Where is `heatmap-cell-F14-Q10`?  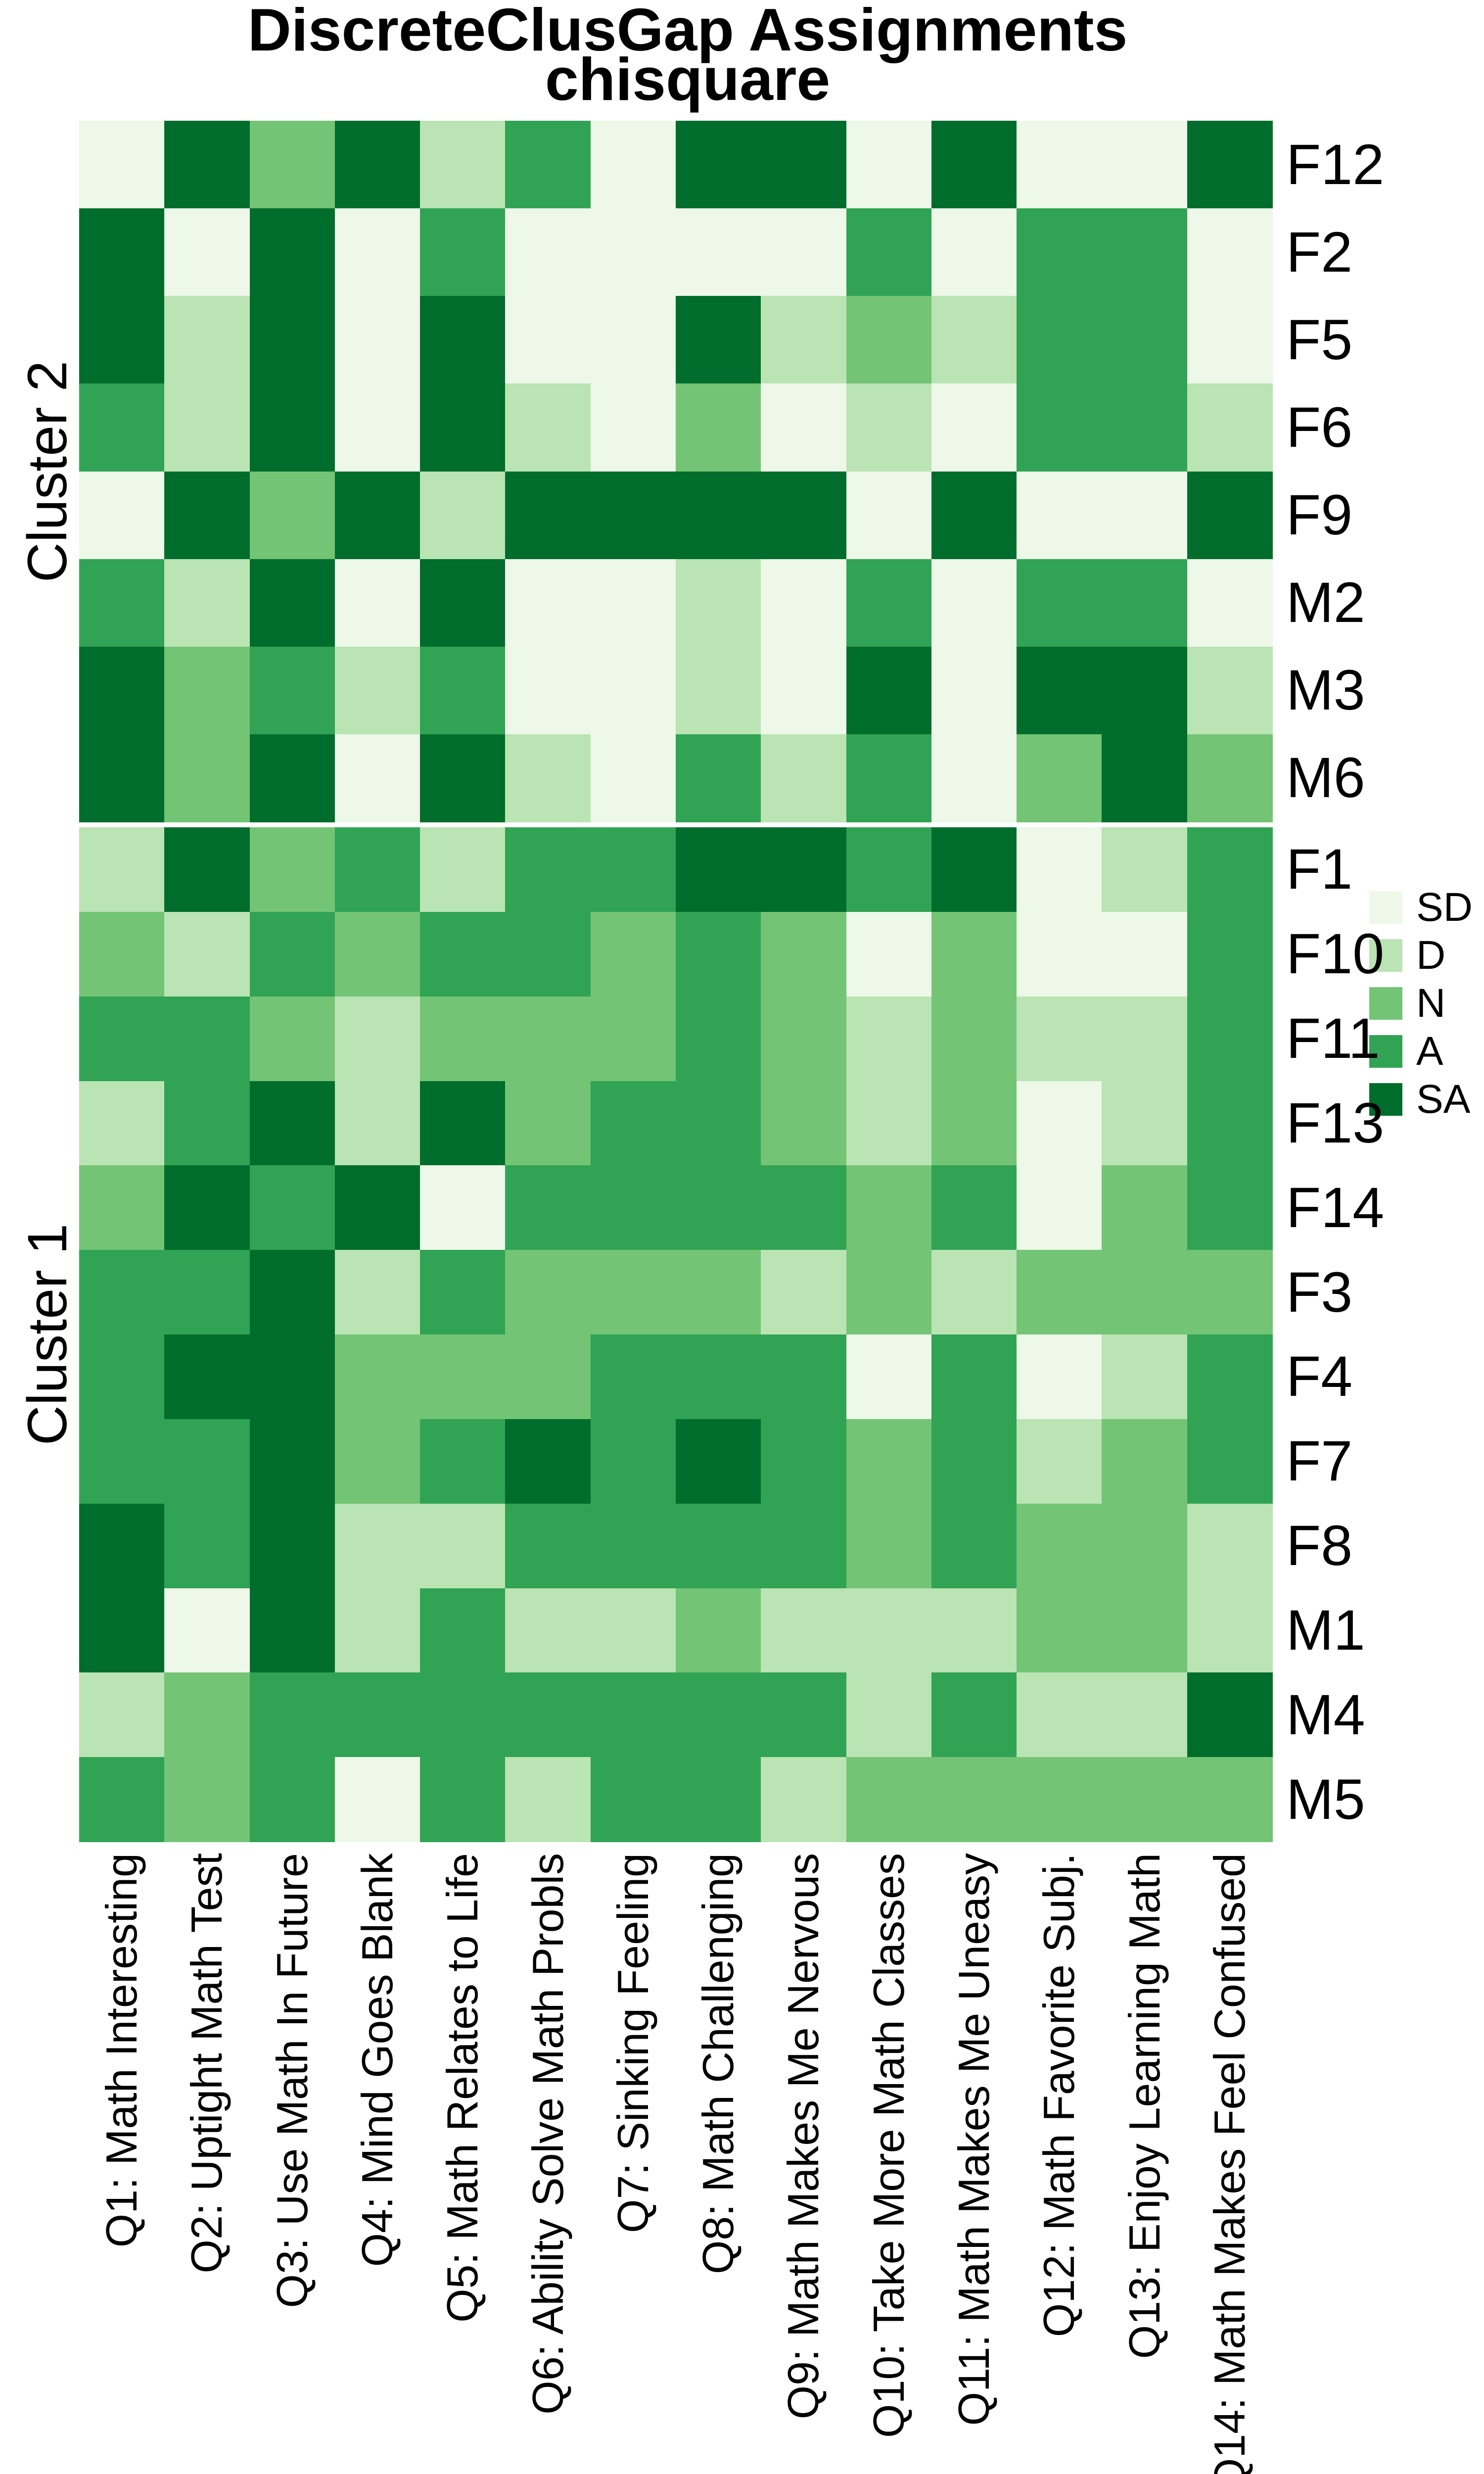 heatmap-cell-F14-Q10 is located at coordinates (889, 1208).